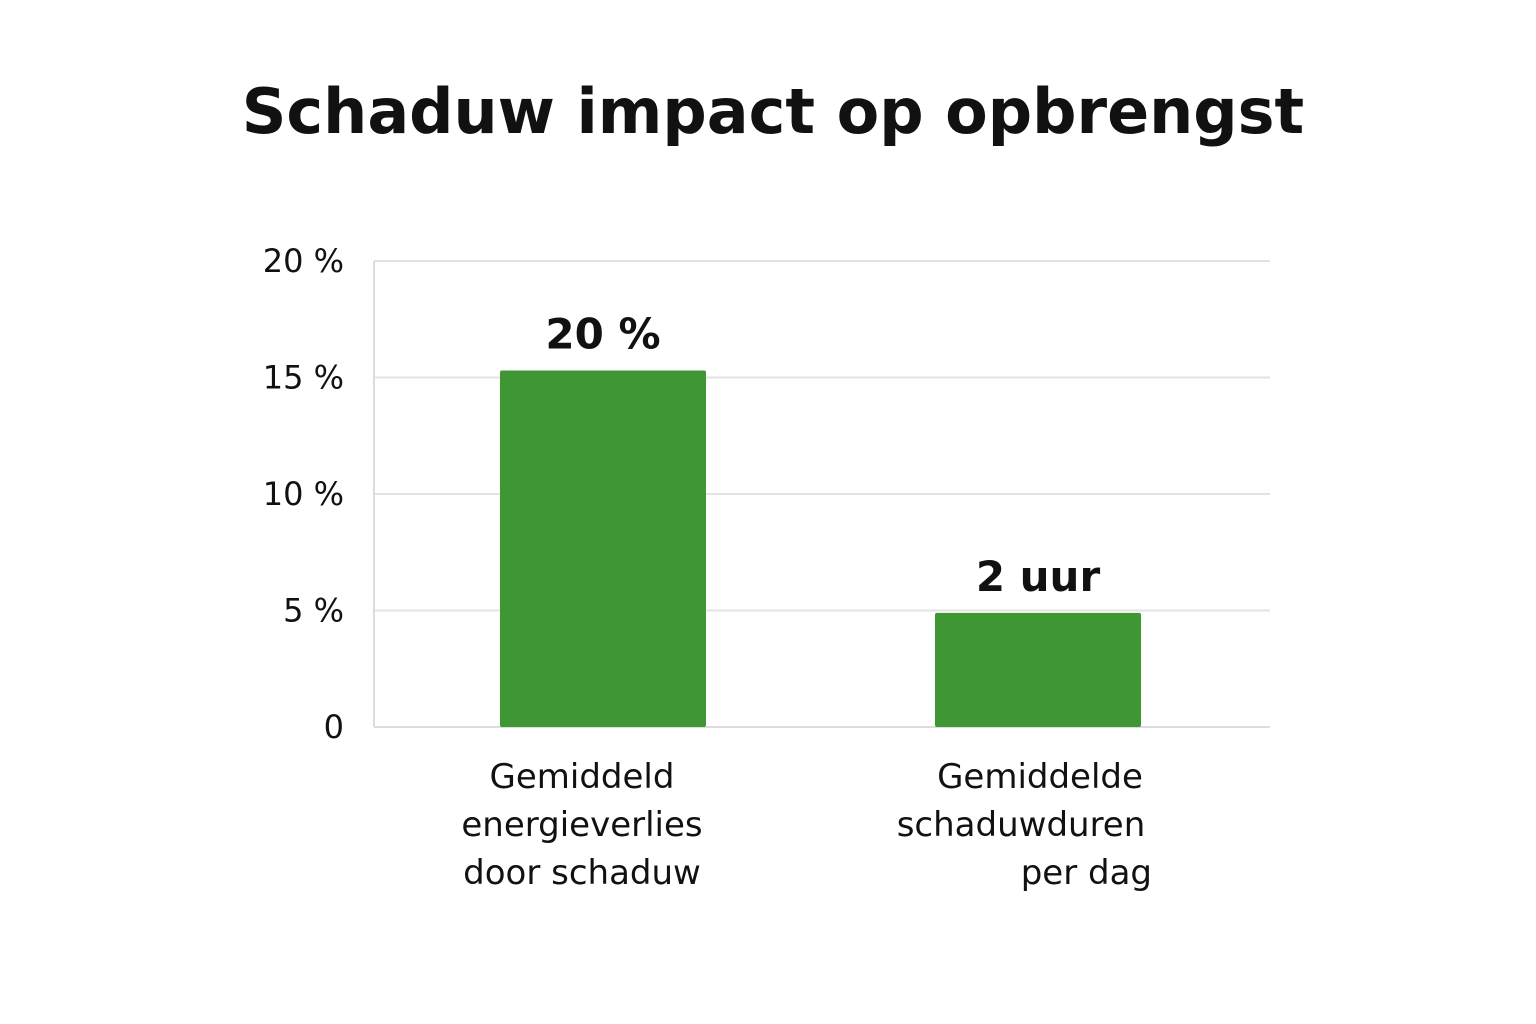 The image size is (1536, 1024). What do you see at coordinates (1021, 825) in the screenshot?
I see `category-label-2-line-2: schaduwduren` at bounding box center [1021, 825].